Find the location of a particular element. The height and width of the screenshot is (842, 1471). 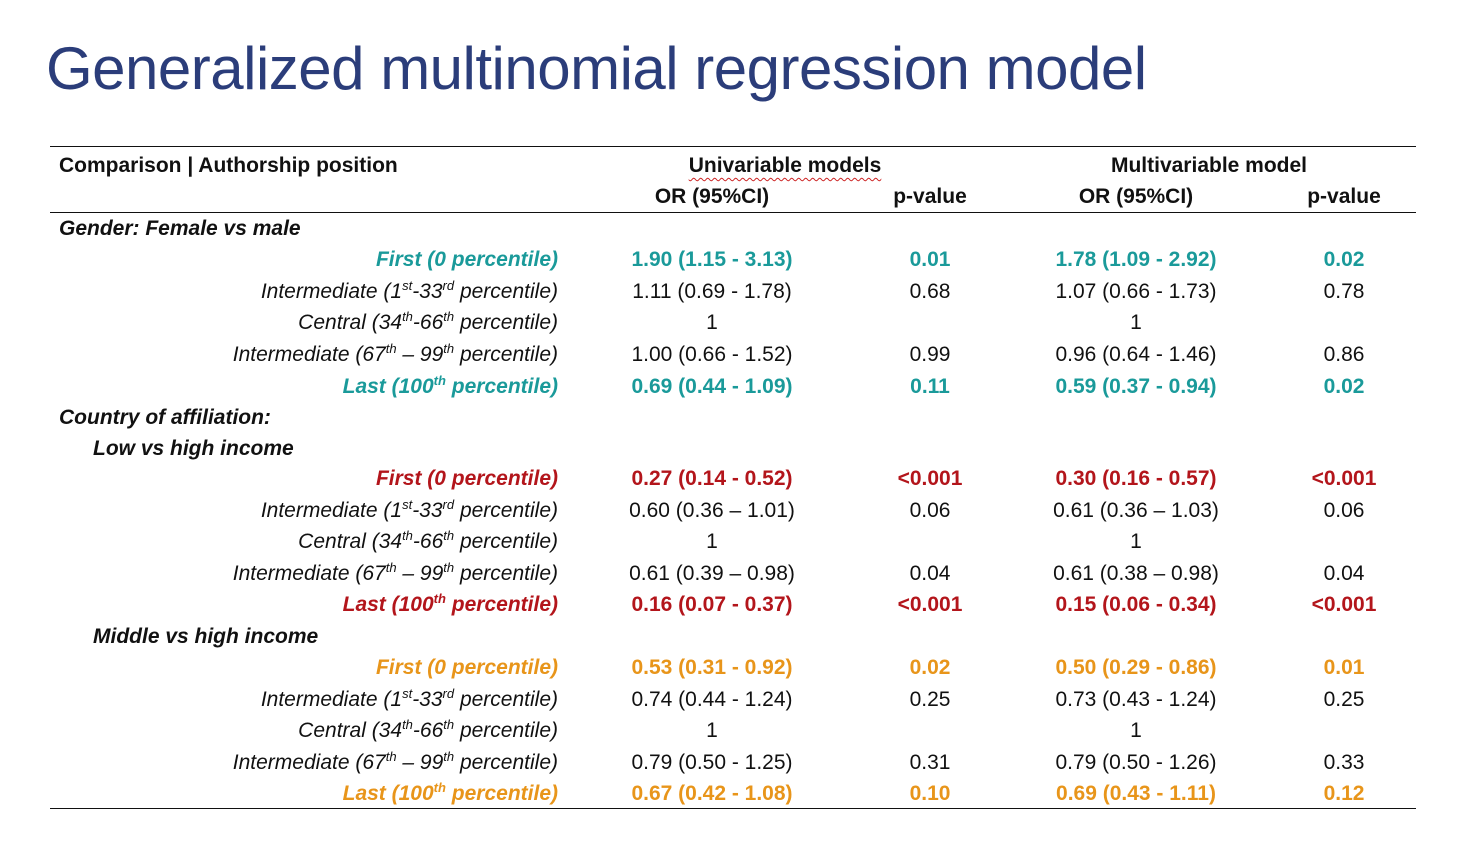

multi-or: 0.96 (0.64 - 1.46) is located at coordinates (1136, 354).